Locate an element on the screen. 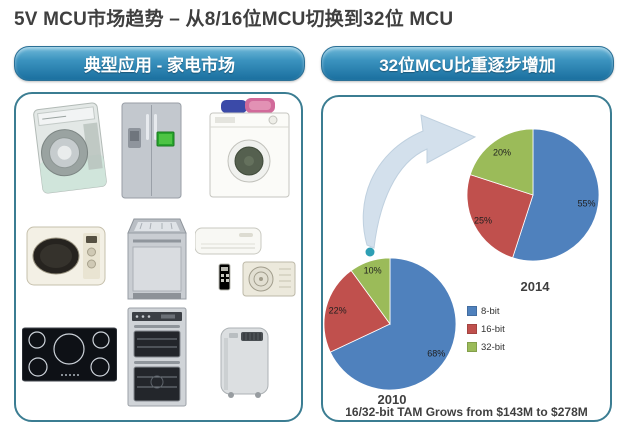  pie-chart-2010: 68% 22% 10% is located at coordinates (390, 324).